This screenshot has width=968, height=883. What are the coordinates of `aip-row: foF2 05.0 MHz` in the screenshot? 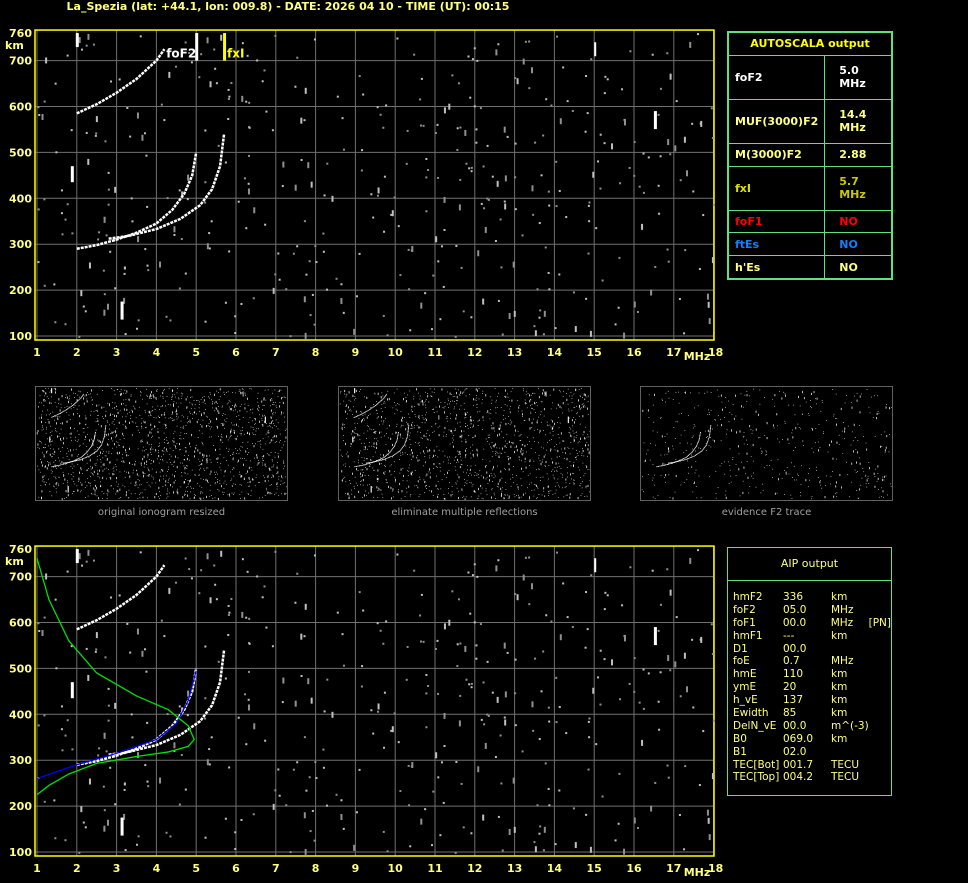 It's located at (812, 610).